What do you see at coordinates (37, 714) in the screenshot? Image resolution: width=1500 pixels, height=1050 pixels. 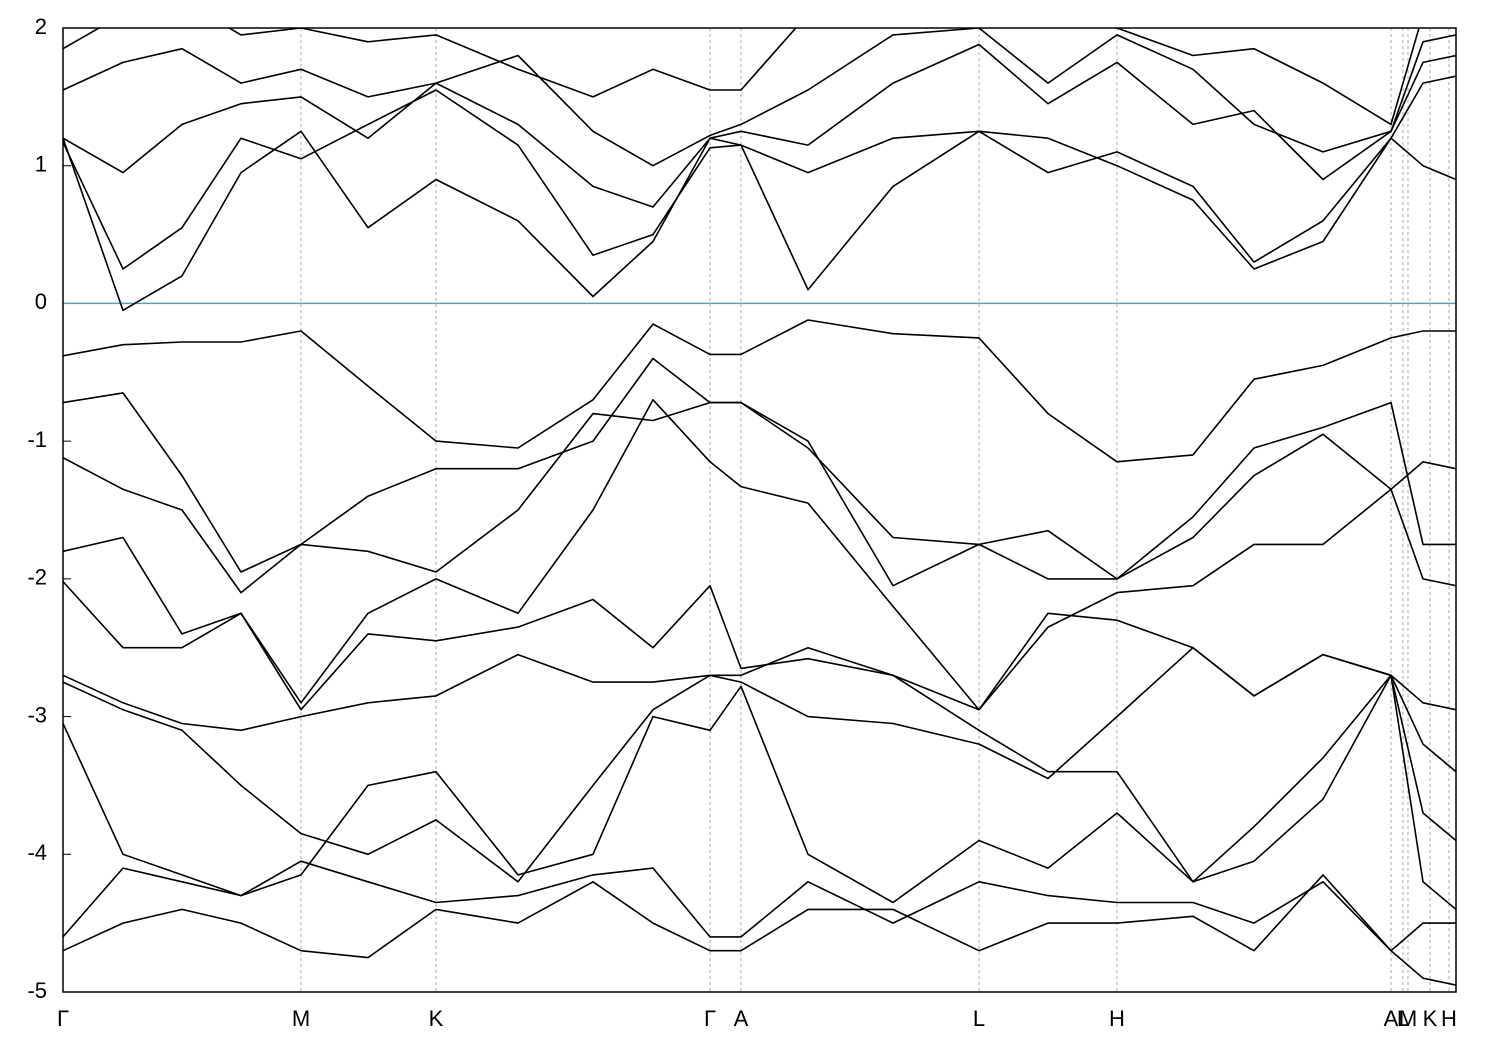 I see `y-tick-label: -3` at bounding box center [37, 714].